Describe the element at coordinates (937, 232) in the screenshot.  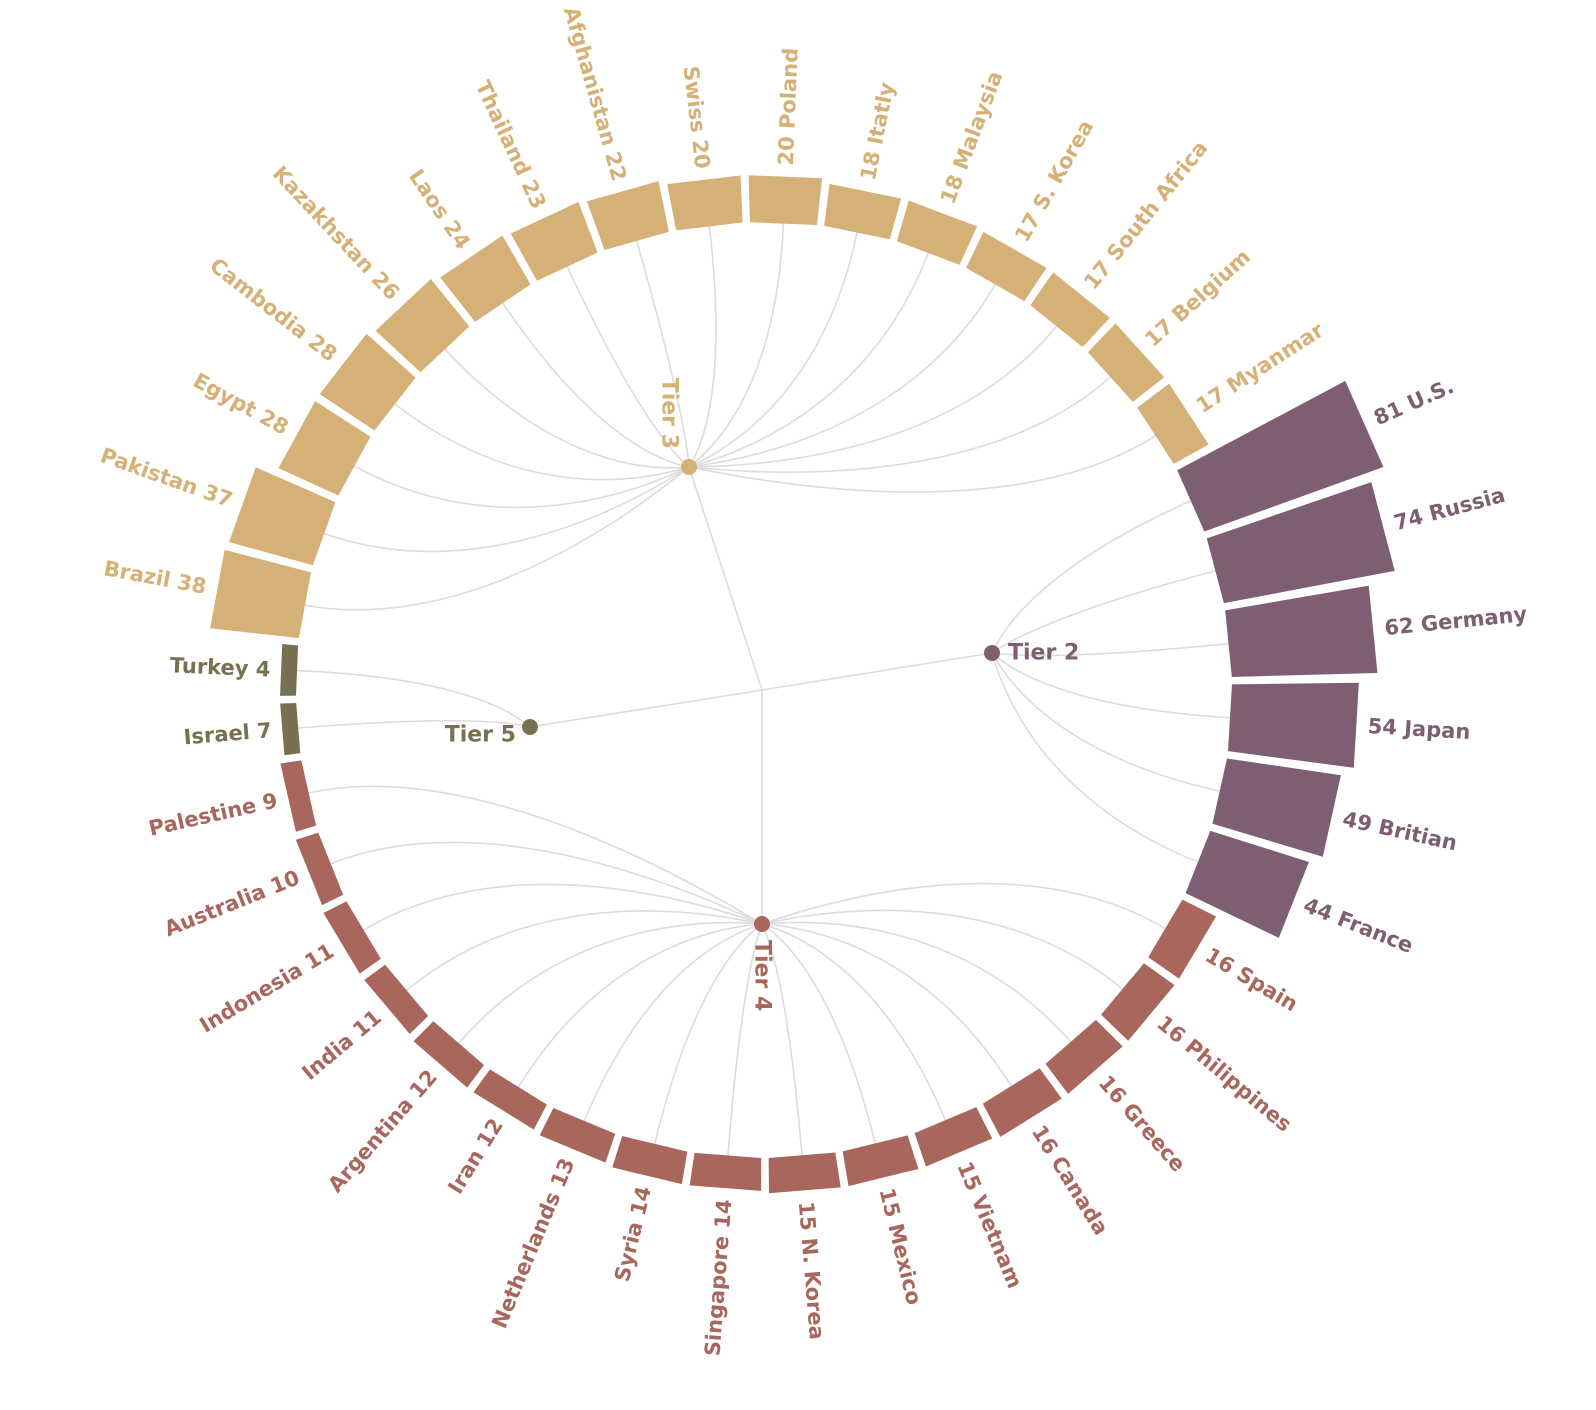
I see `bar-malaysia` at that location.